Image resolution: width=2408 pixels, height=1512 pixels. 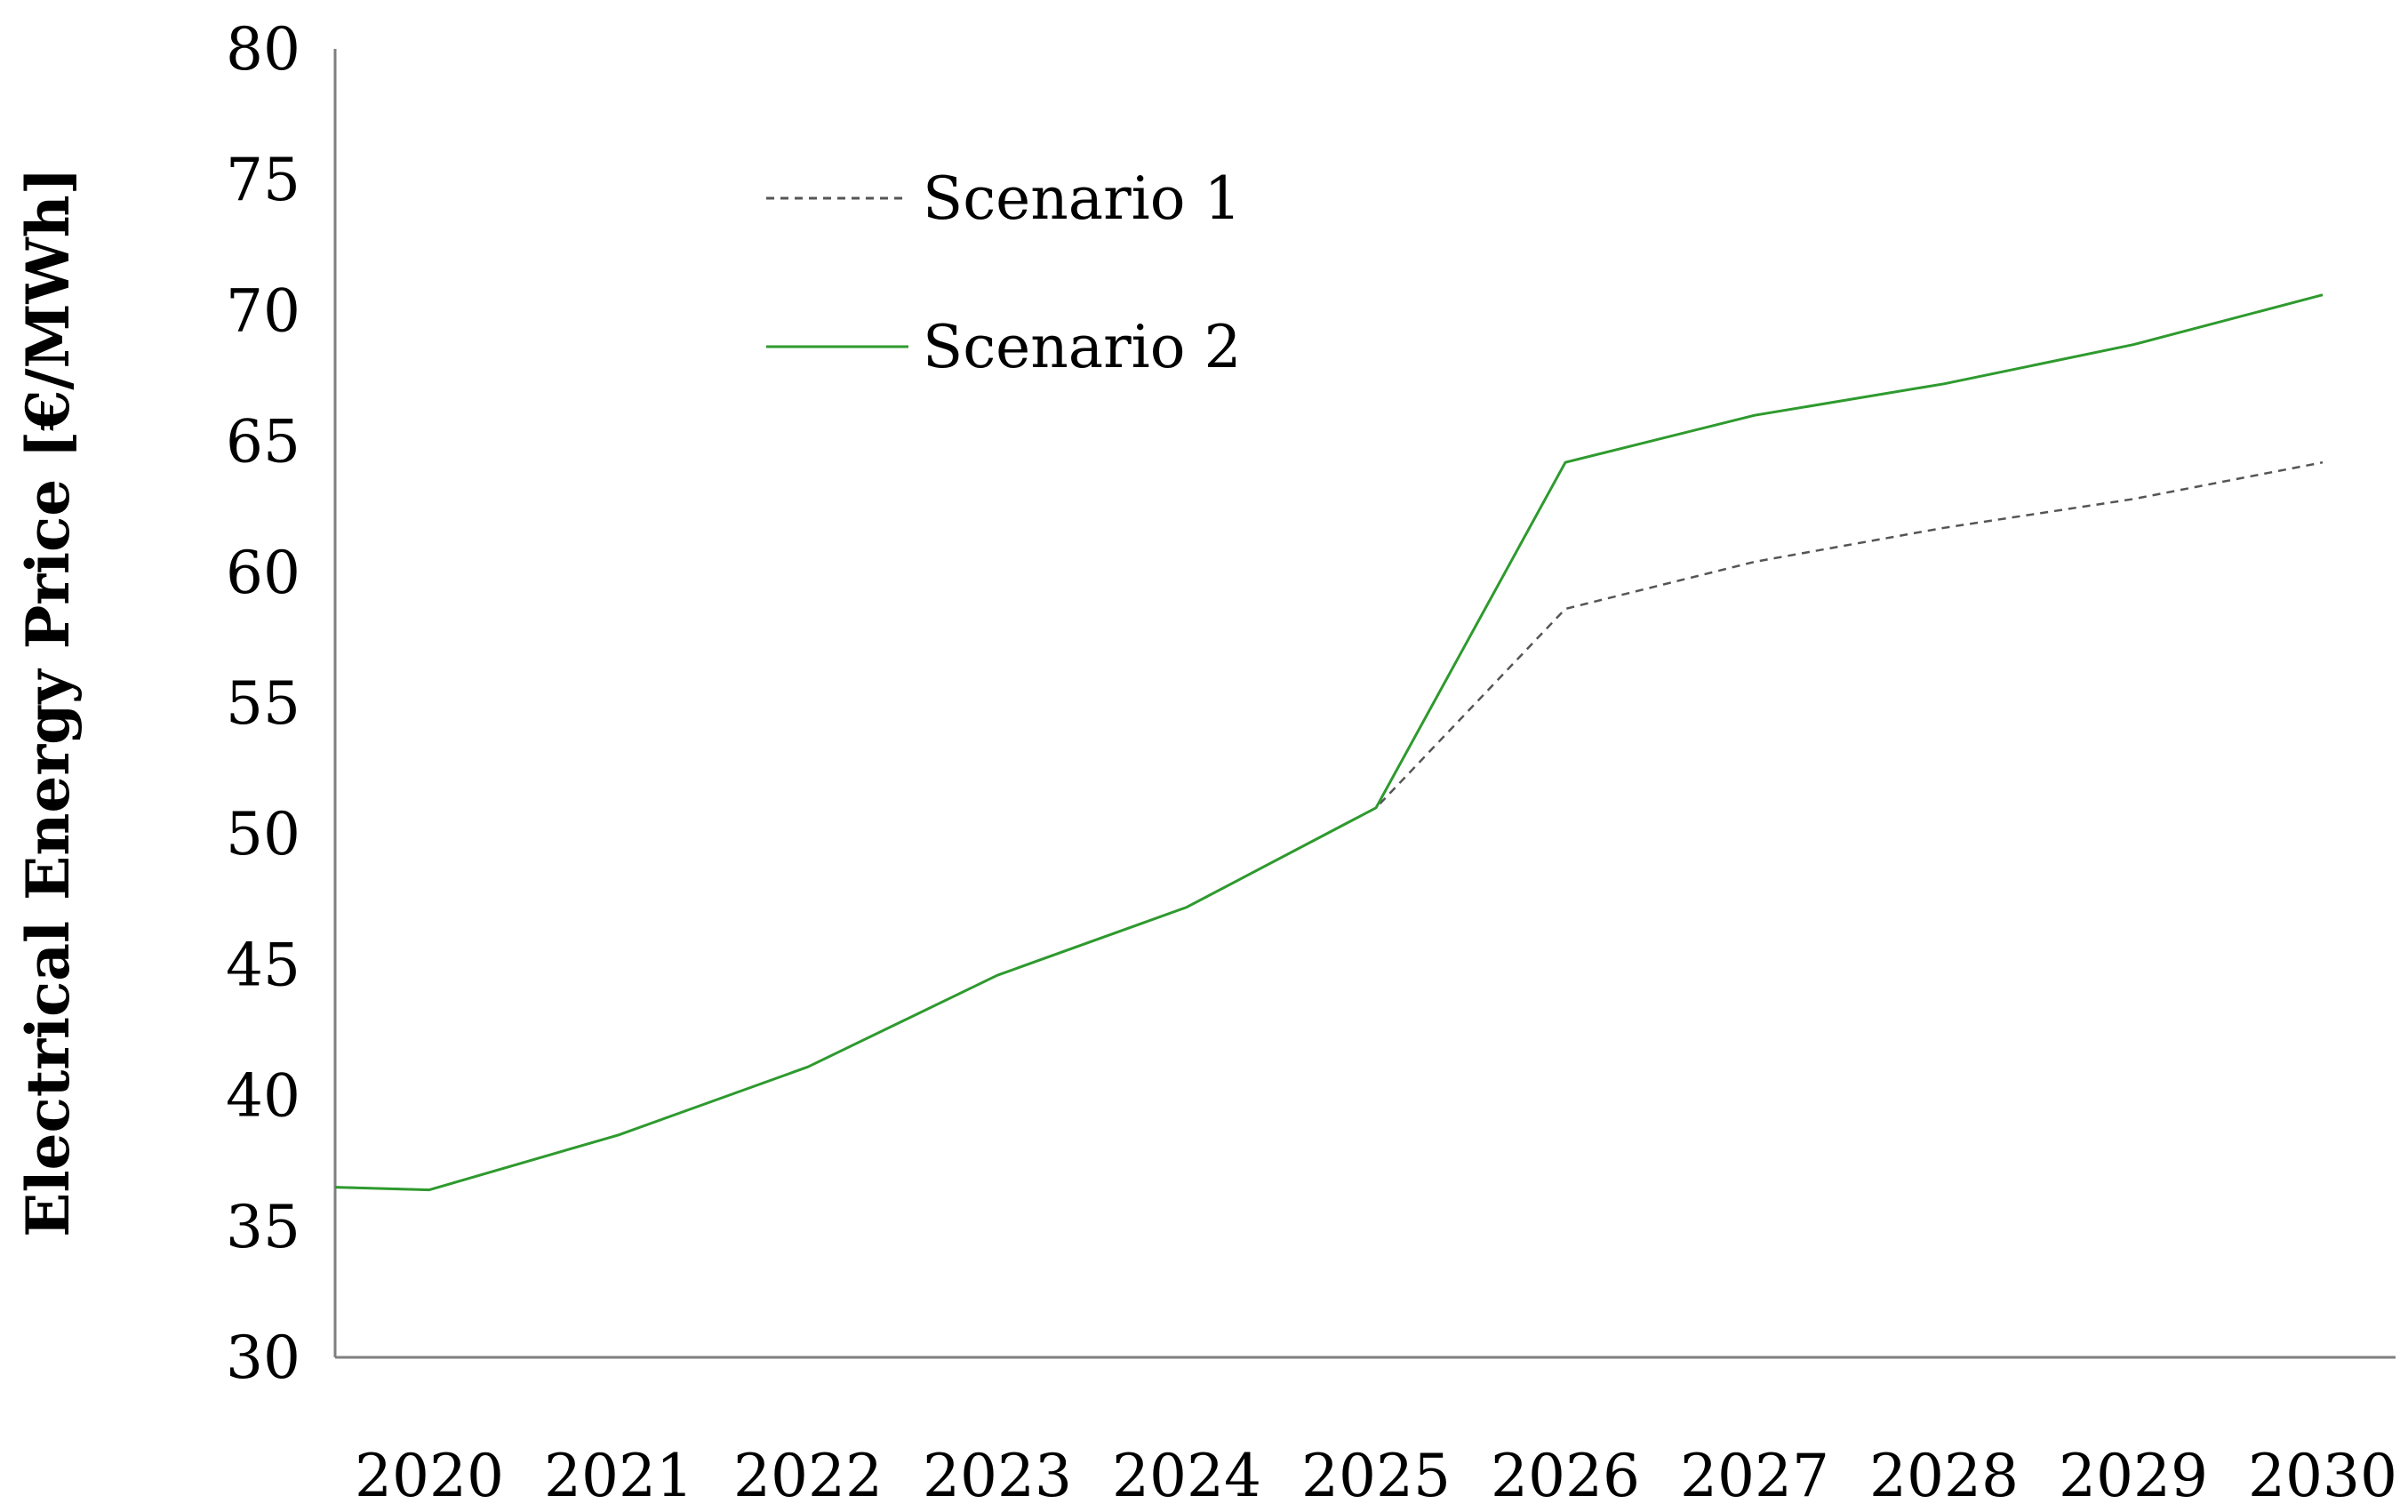 What do you see at coordinates (263, 834) in the screenshot?
I see `y-tick-label: 50` at bounding box center [263, 834].